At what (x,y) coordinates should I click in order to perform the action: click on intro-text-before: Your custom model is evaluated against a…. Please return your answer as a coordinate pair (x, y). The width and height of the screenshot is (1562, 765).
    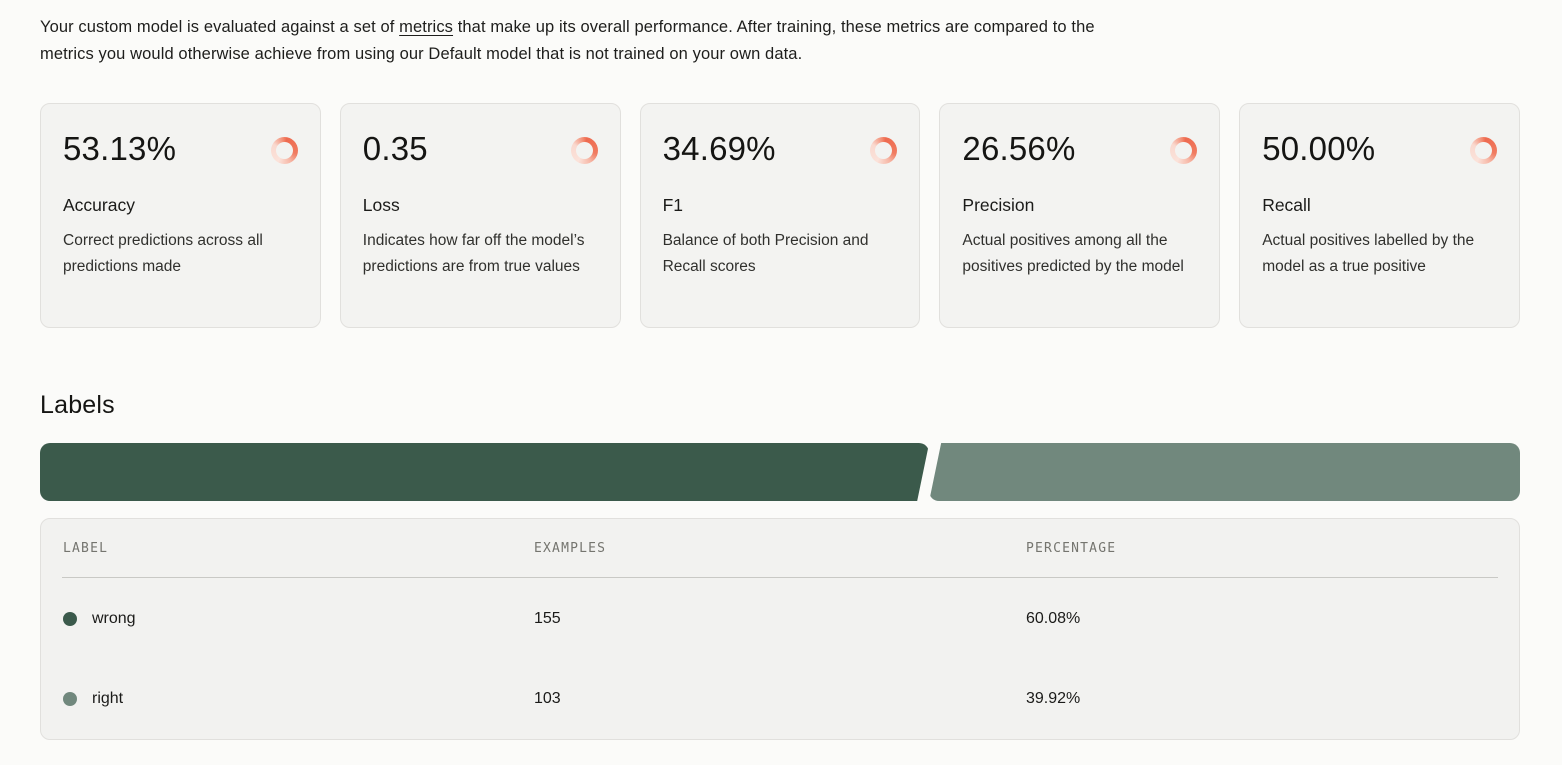
    Looking at the image, I should click on (220, 27).